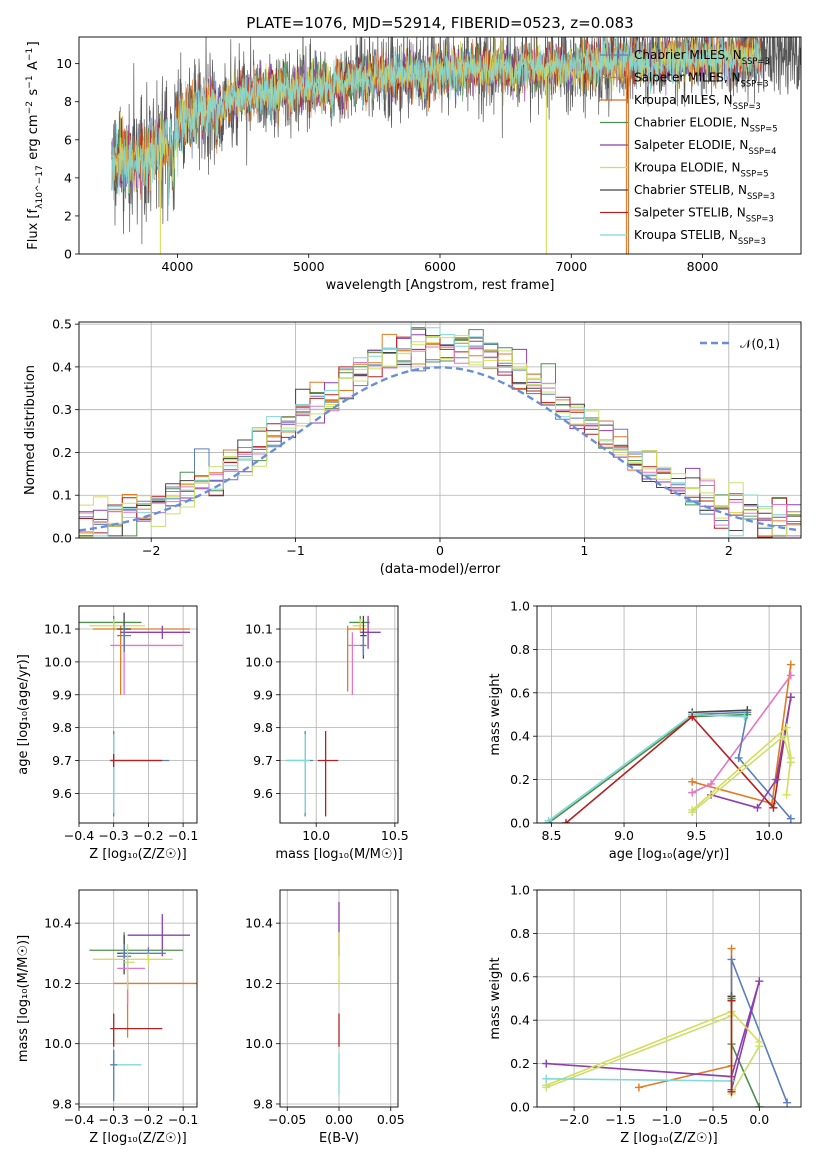 The width and height of the screenshot is (819, 1170). I want to click on legend-entry: Salpeter MILES, NSSP=3, so click(702, 80).